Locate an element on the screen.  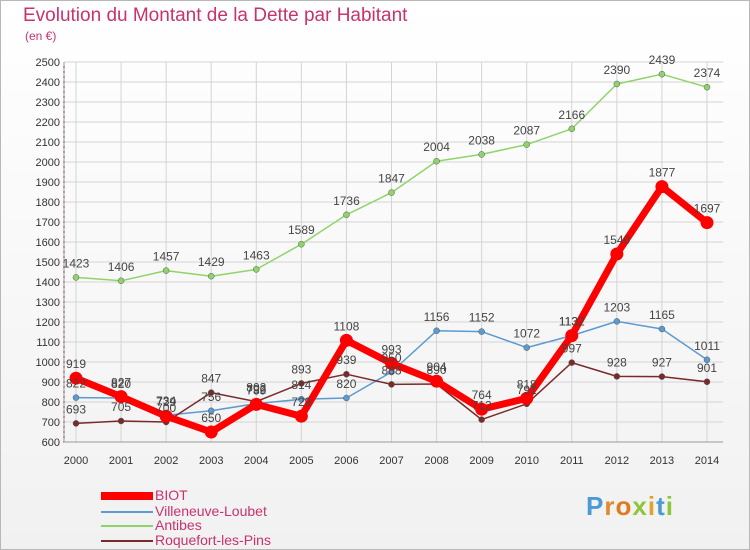
data-label: 734 is located at coordinates (166, 401).